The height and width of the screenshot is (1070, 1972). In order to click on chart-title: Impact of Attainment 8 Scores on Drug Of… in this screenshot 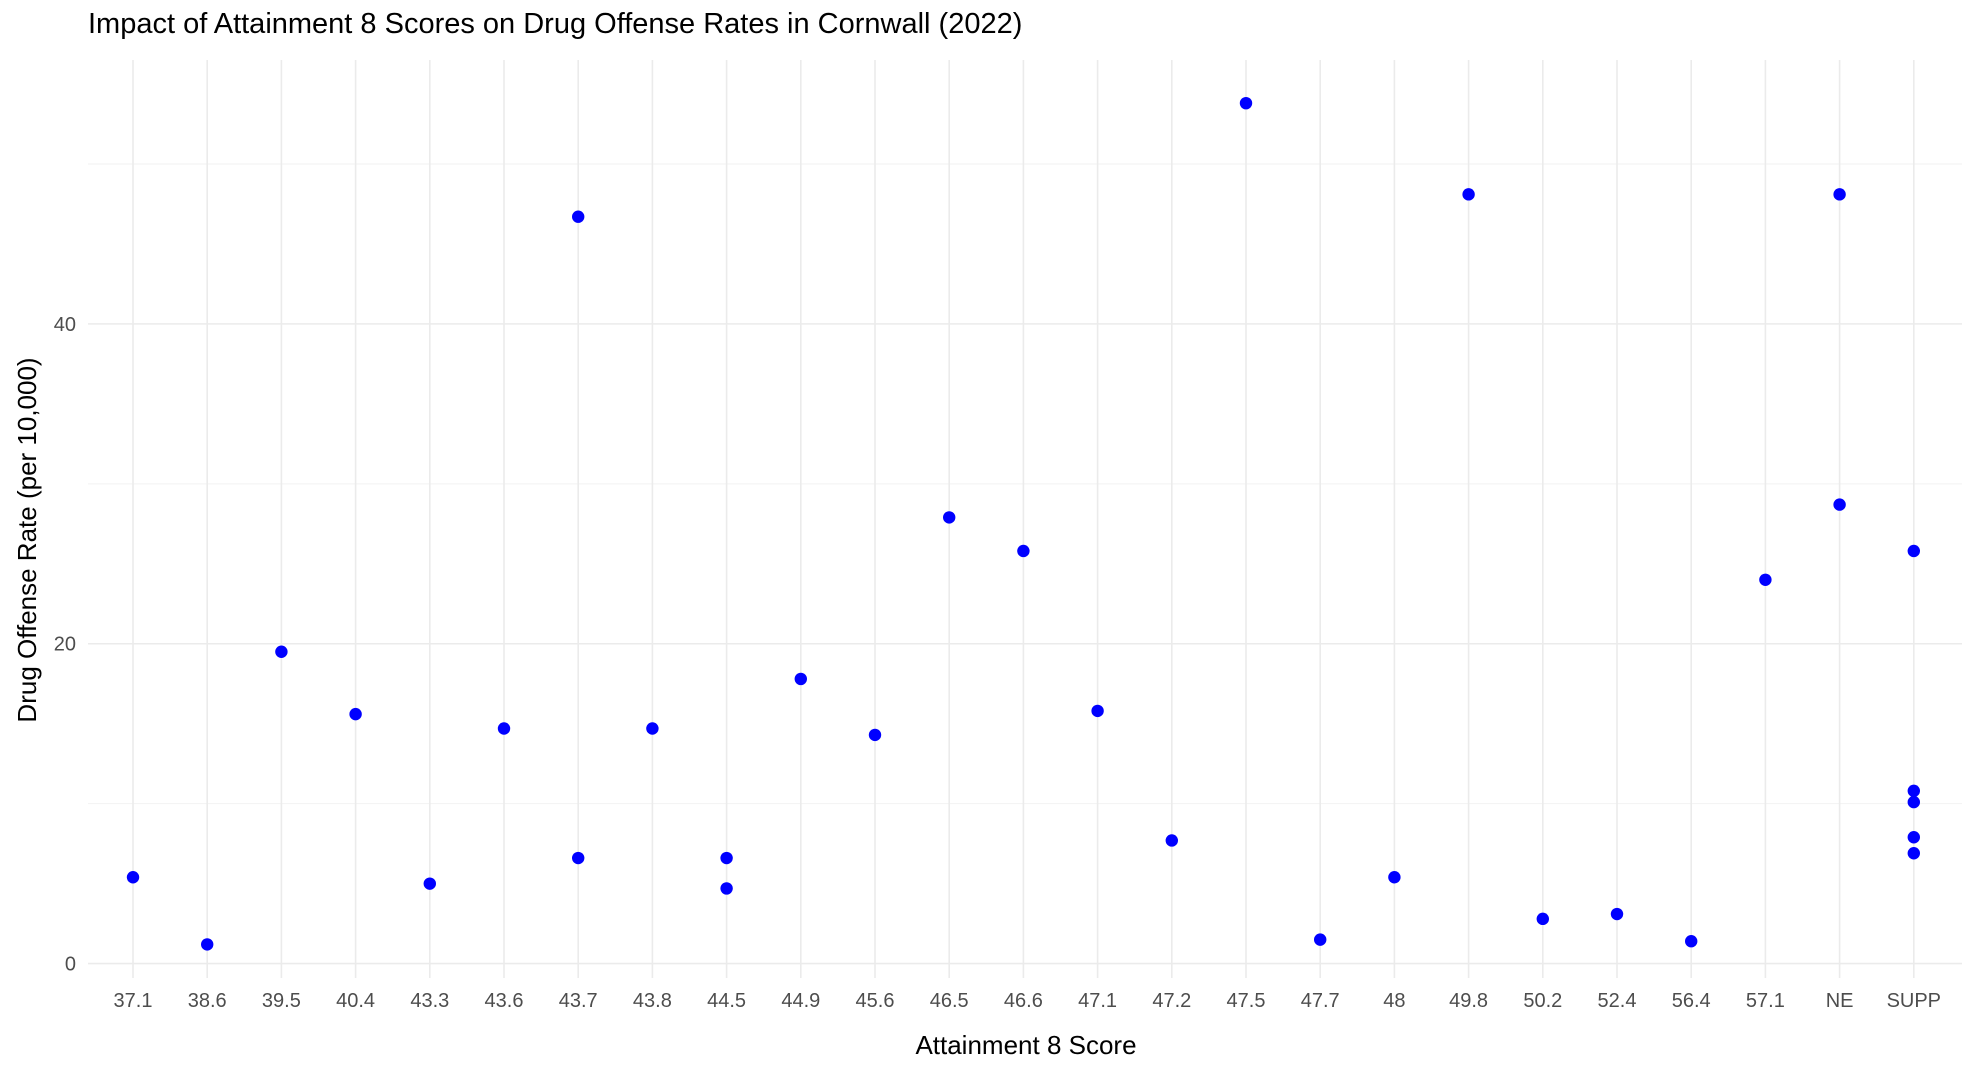, I will do `click(555, 24)`.